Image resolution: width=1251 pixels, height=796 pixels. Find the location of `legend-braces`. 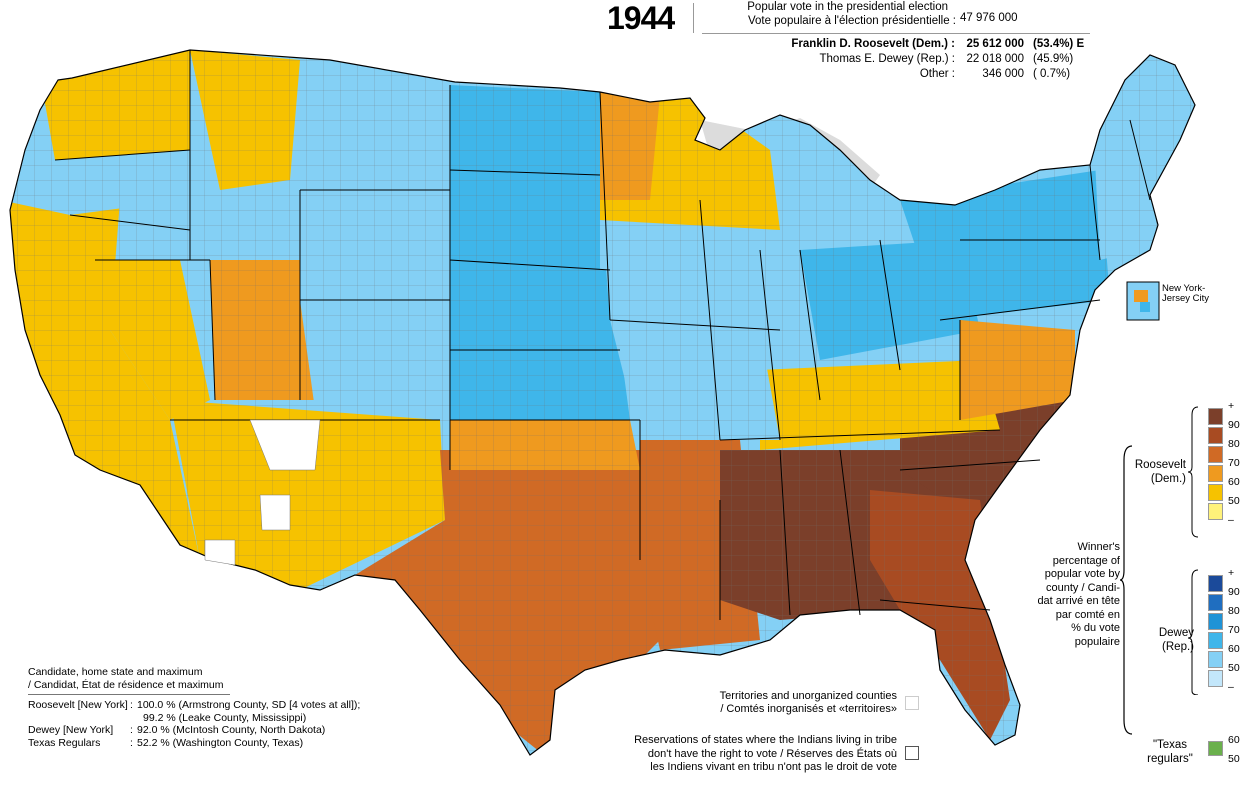

legend-braces is located at coordinates (1126, 590).